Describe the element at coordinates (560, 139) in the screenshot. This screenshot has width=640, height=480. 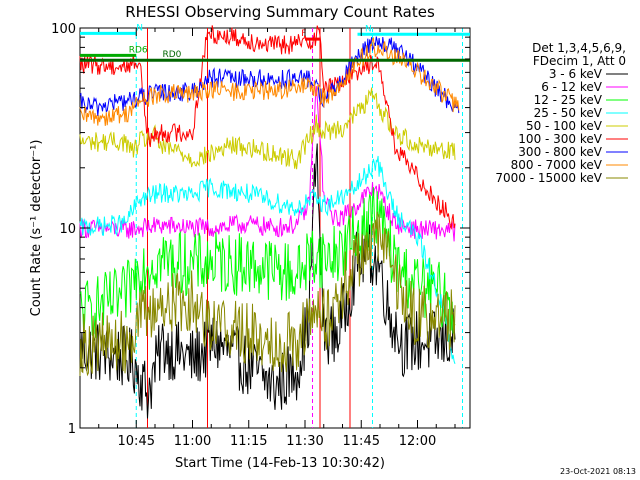
I see `legend-entry-label: 100 - 300 keV` at that location.